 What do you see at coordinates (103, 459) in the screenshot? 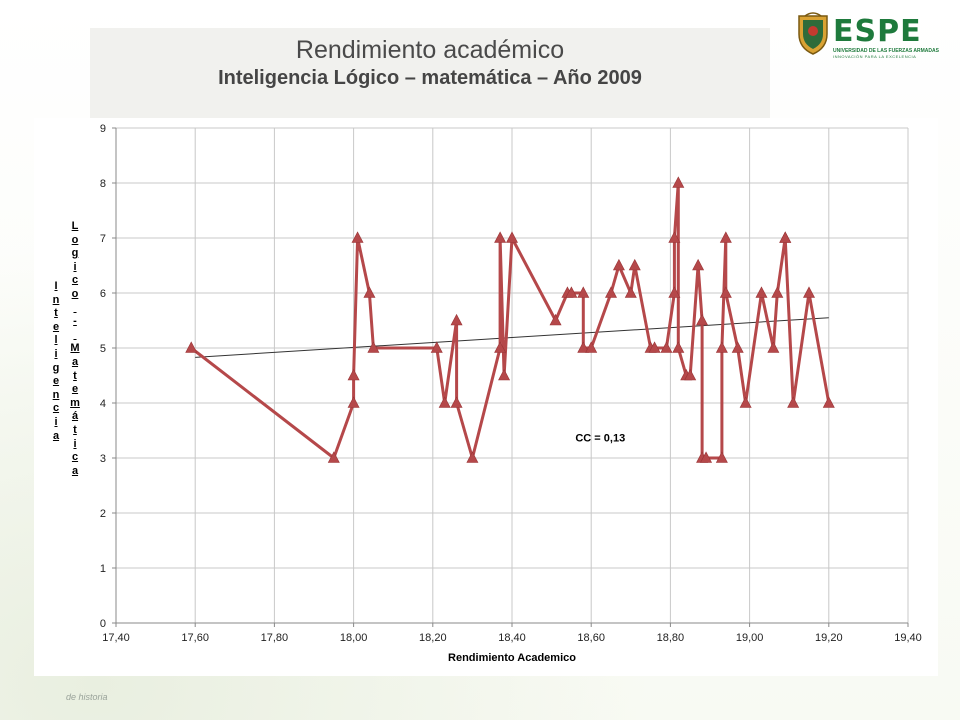
I see `y-tick-label: 3` at bounding box center [103, 459].